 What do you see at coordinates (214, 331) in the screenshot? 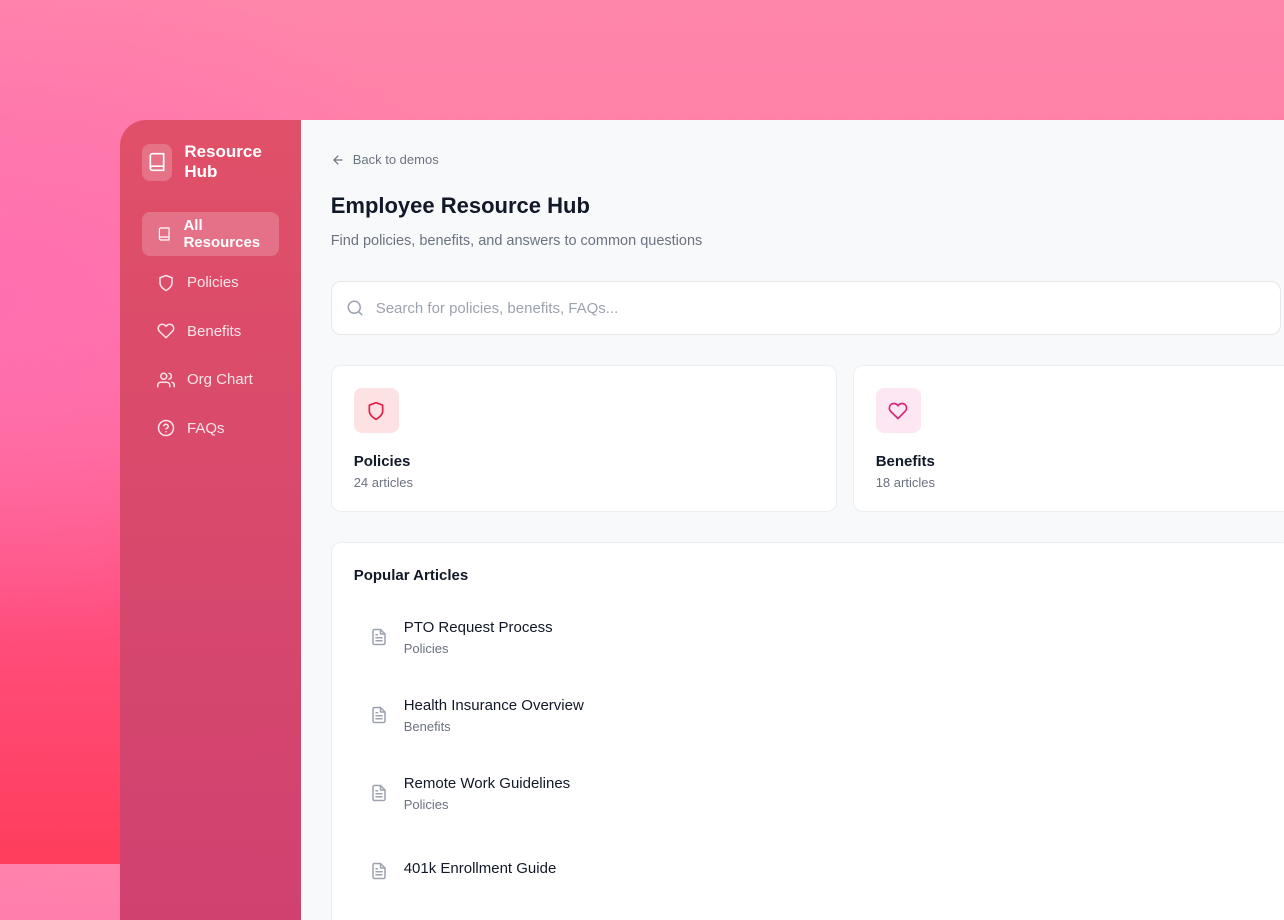
I see `sidebar-item-label: Benefits` at bounding box center [214, 331].